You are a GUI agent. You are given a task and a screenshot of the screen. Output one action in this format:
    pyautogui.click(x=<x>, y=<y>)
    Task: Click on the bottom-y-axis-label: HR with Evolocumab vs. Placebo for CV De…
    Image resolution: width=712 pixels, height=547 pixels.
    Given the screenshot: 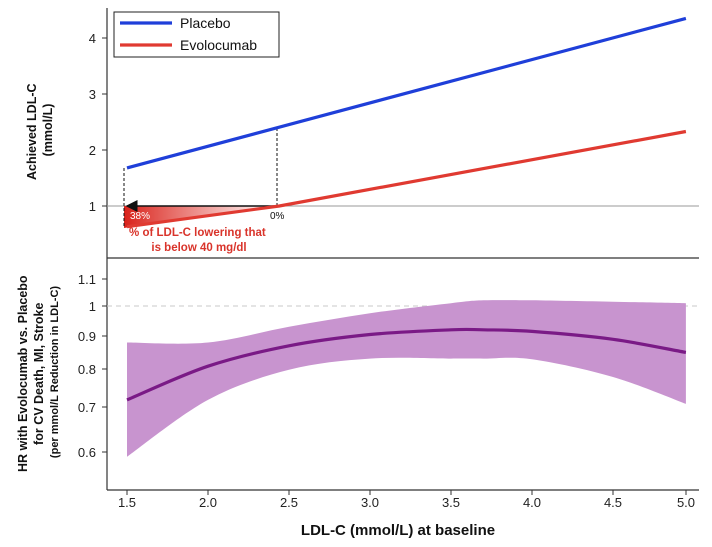 What is the action you would take?
    pyautogui.click(x=38, y=372)
    